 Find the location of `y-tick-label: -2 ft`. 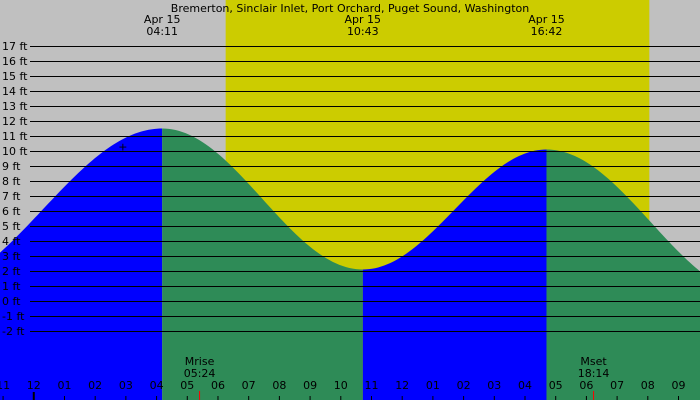

y-tick-label: -2 ft is located at coordinates (13, 331).